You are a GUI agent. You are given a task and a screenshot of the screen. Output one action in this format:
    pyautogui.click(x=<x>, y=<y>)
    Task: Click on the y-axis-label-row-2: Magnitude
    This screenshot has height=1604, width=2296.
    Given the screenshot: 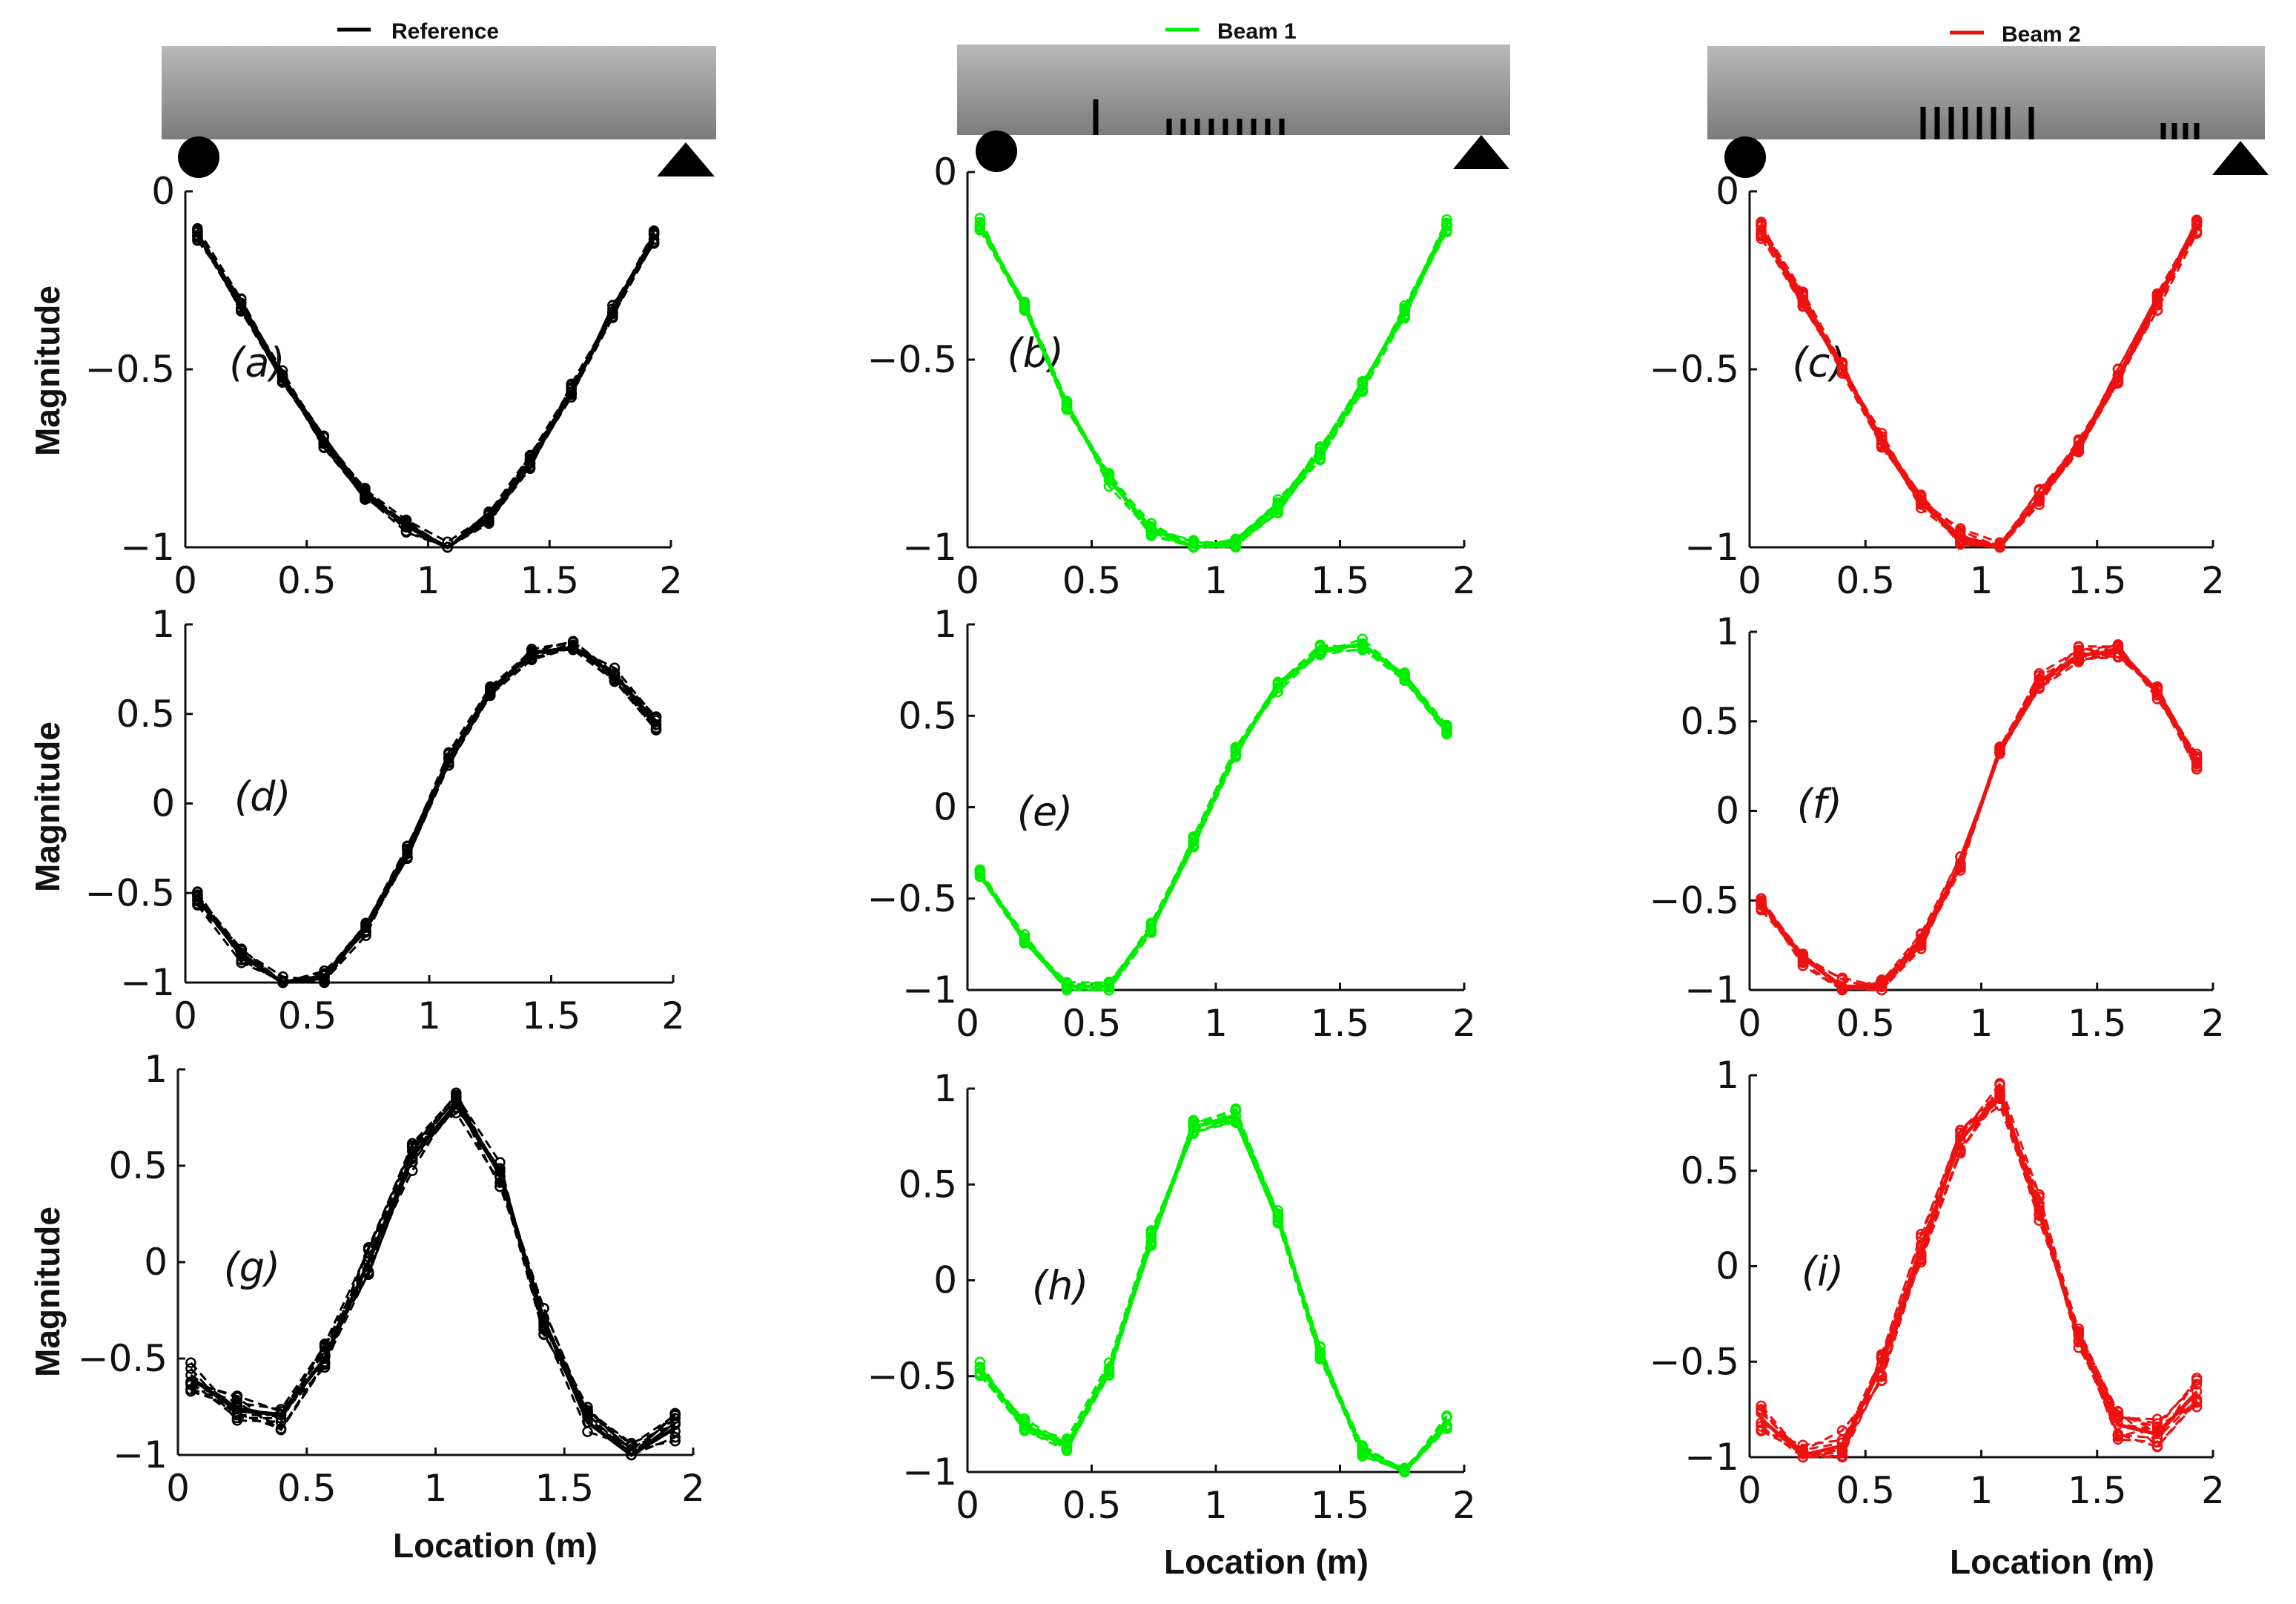 What is the action you would take?
    pyautogui.click(x=47, y=807)
    